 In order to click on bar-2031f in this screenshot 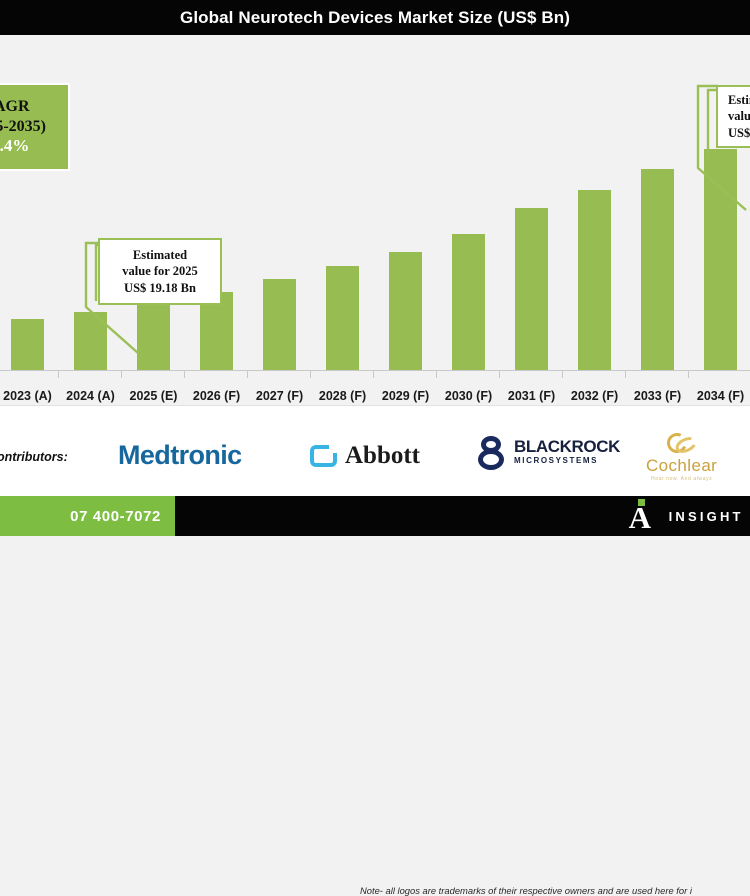, I will do `click(531, 289)`.